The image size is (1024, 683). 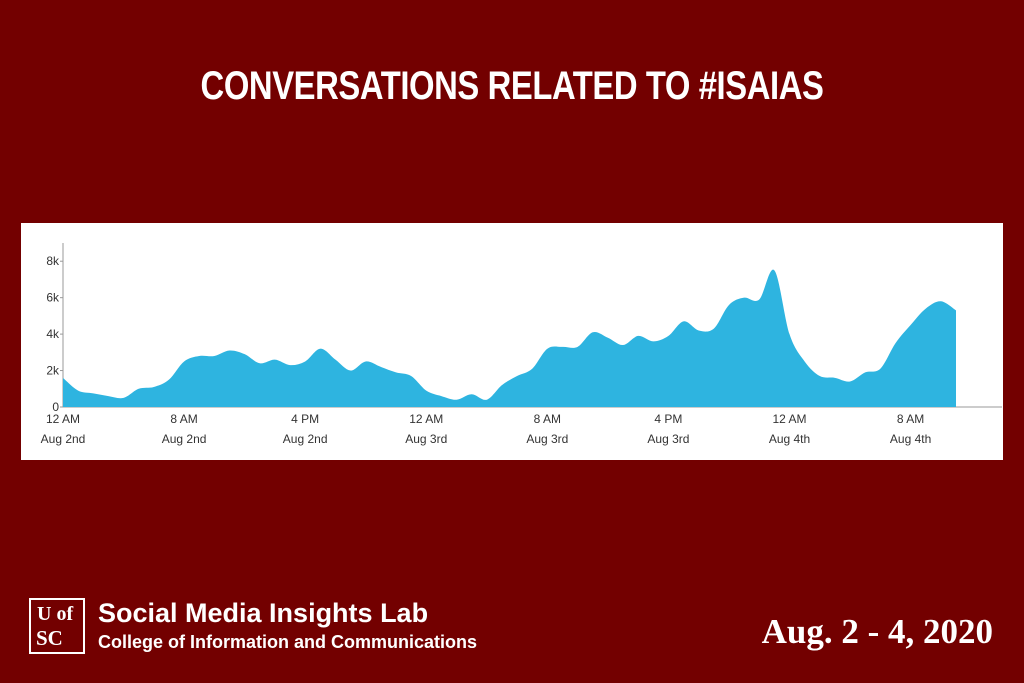 I want to click on y-tick-label: 4k, so click(x=53, y=334).